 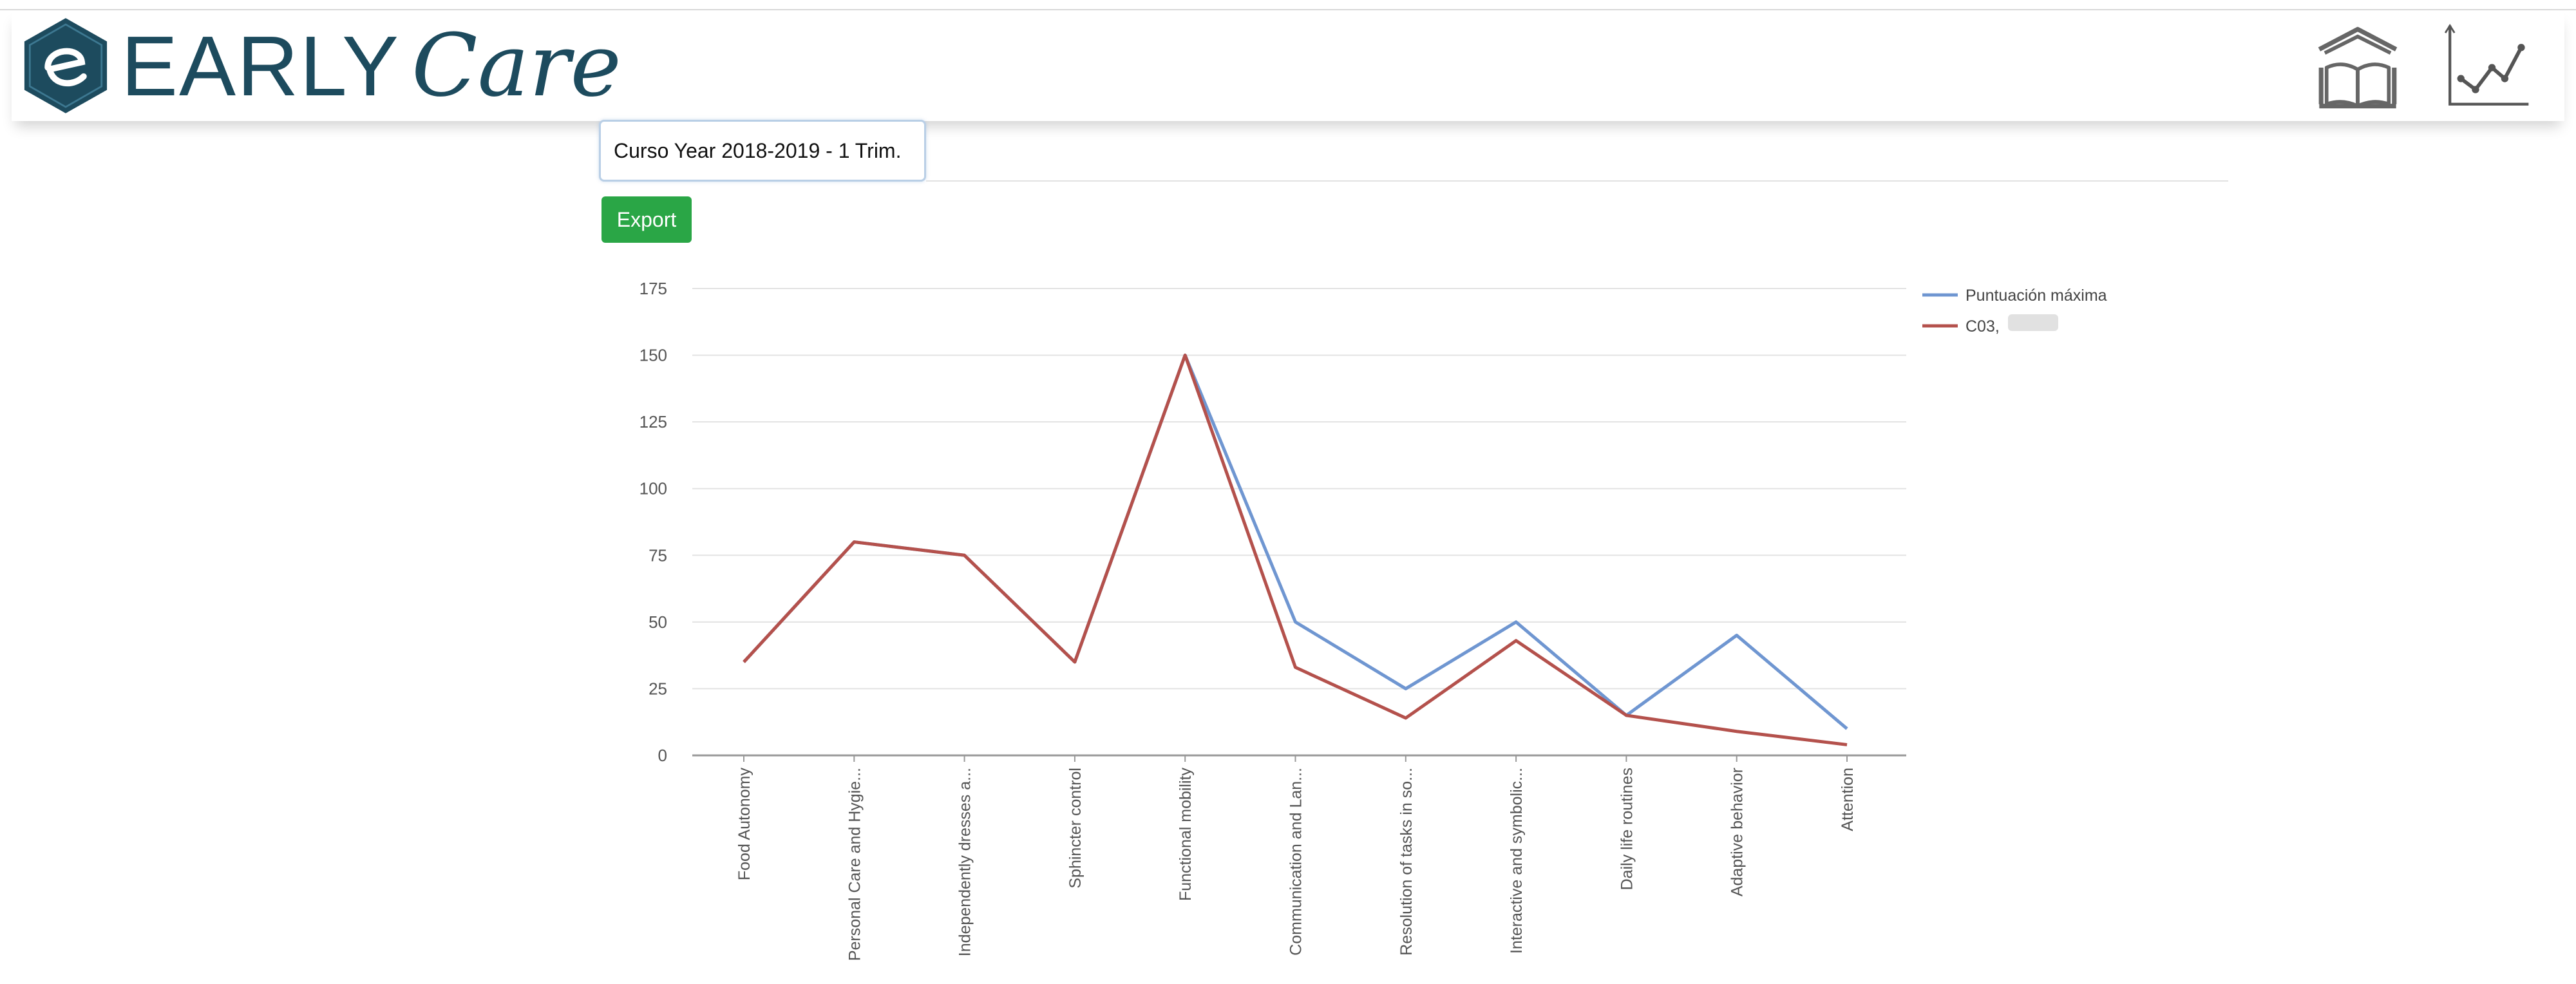 I want to click on y-tick-label: 125, so click(x=653, y=421).